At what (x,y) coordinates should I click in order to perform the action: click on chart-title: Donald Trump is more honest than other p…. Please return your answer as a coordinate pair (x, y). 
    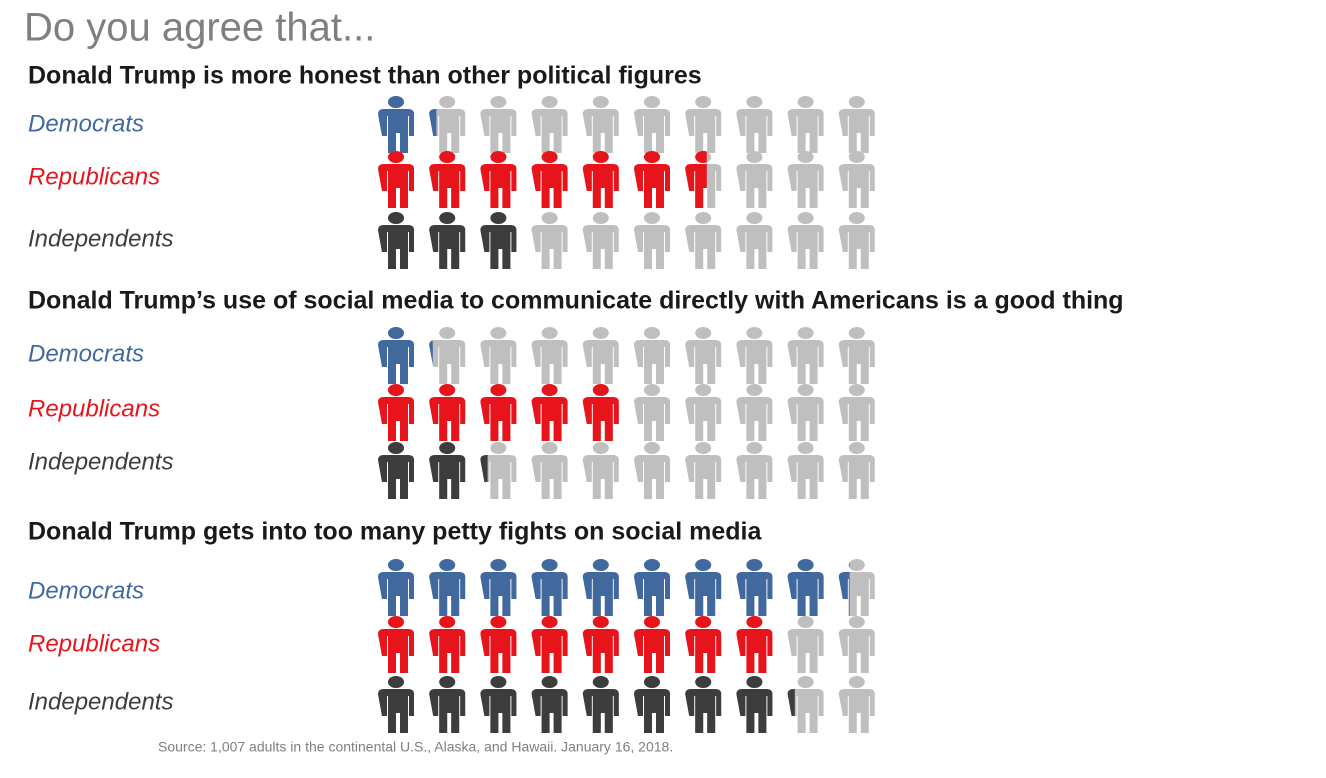
    Looking at the image, I should click on (365, 76).